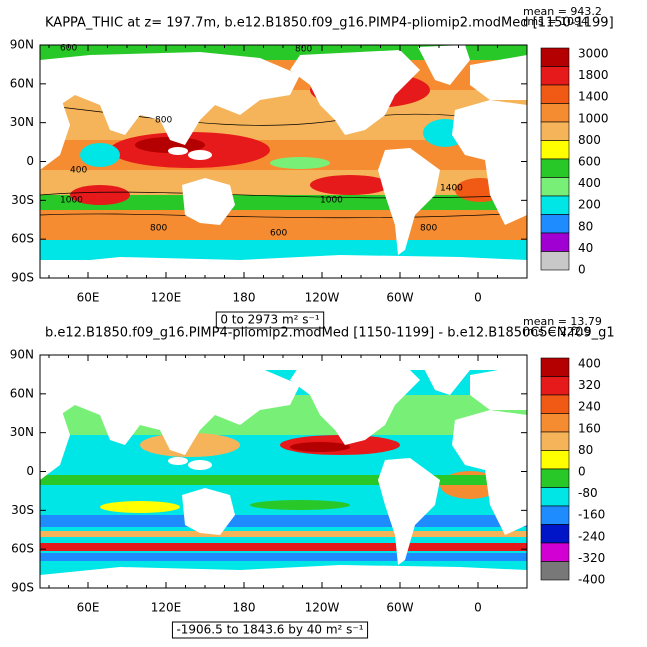 The image size is (647, 647). Describe the element at coordinates (451, 189) in the screenshot. I see `contour-label: 1400` at that location.